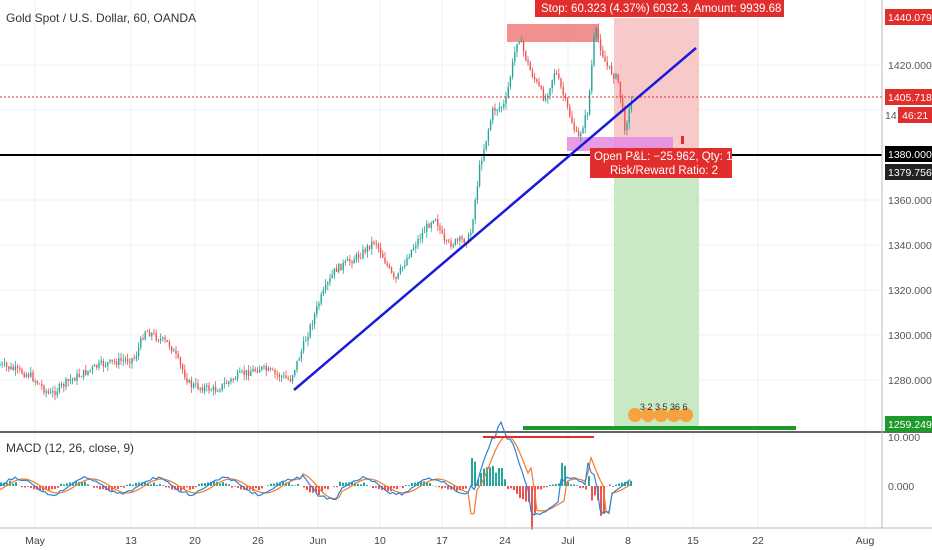 This screenshot has height=550, width=932. I want to click on chart-title: Gold Spot / U.S. Dollar, 60, OANDA, so click(101, 18).